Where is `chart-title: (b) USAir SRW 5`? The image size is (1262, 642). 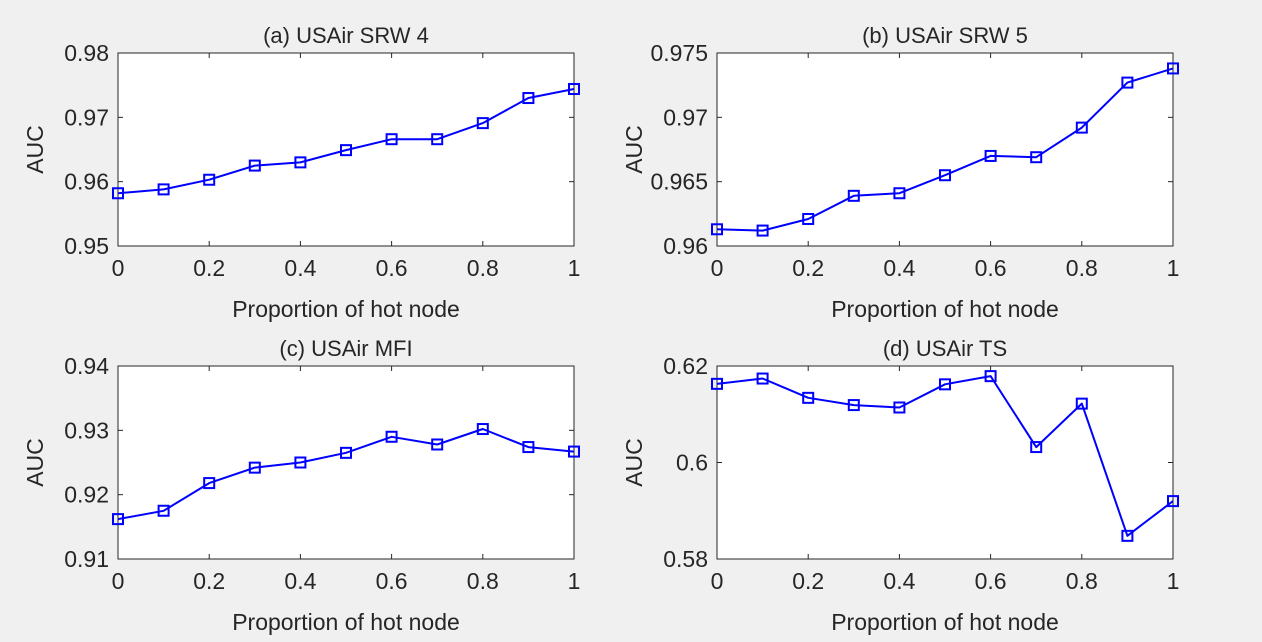
chart-title: (b) USAir SRW 5 is located at coordinates (945, 35).